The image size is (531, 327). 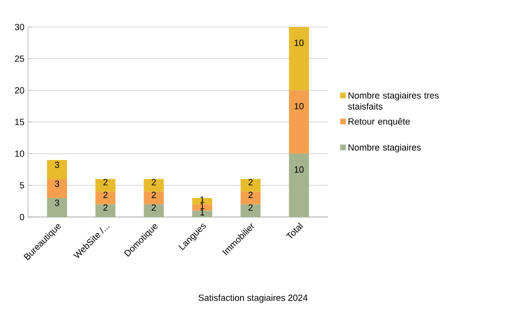 I want to click on y-tick-label: 5, so click(x=22, y=185).